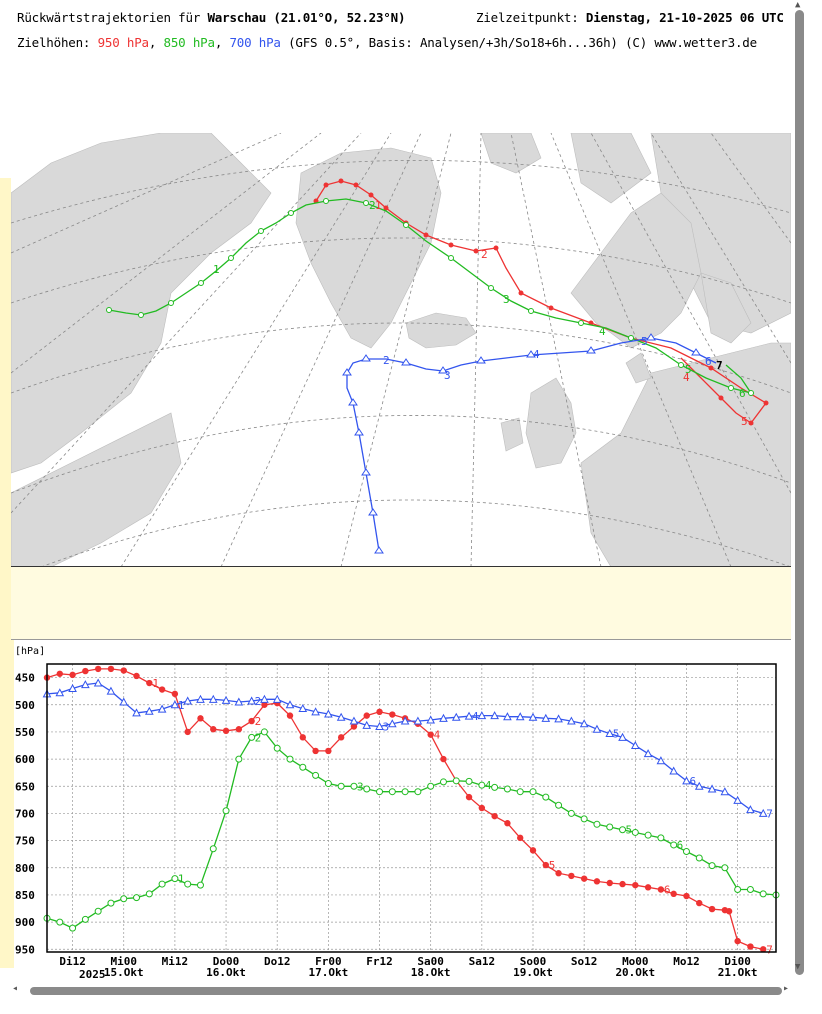 The height and width of the screenshot is (1014, 822). Describe the element at coordinates (92, 974) in the screenshot. I see `year-label: 2025` at that location.